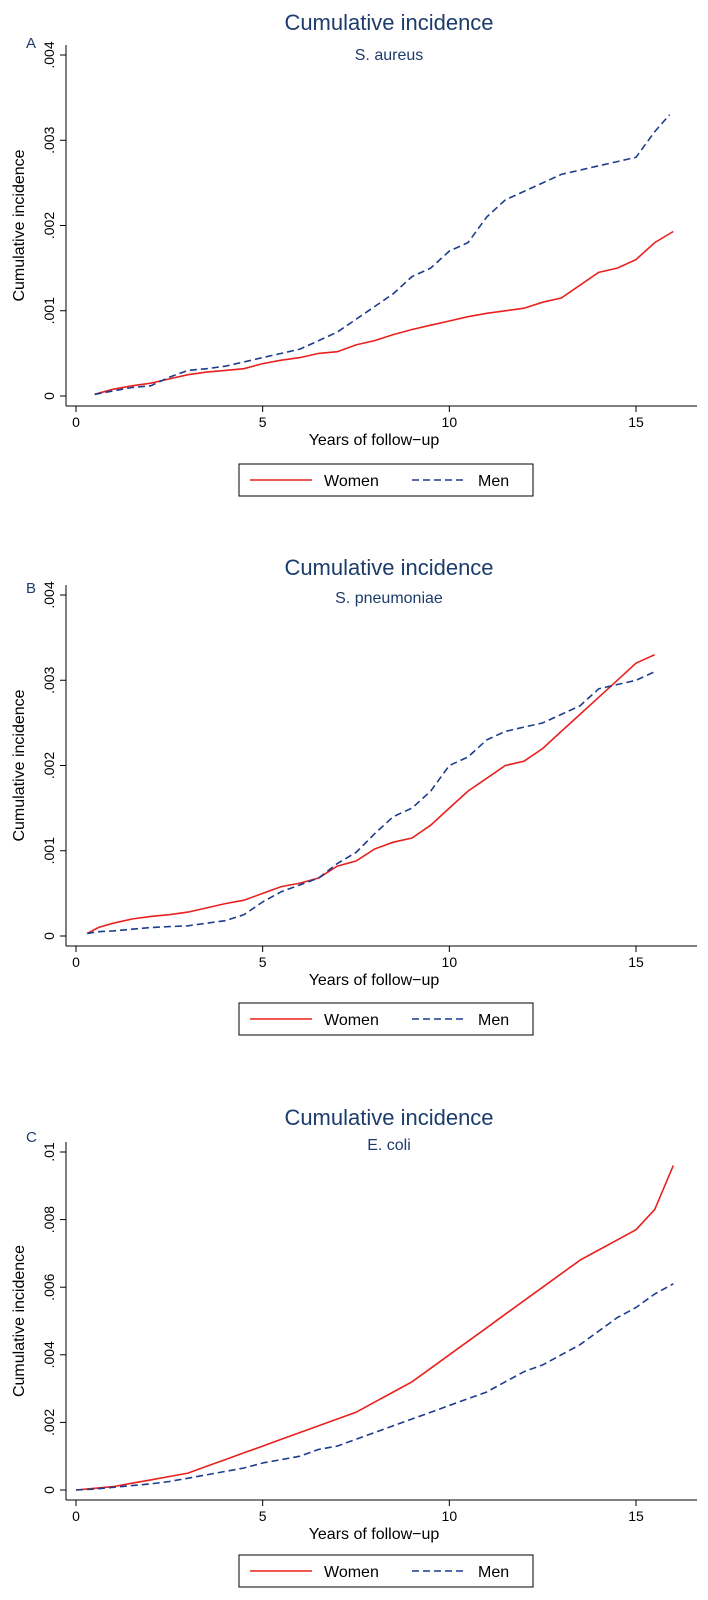  Describe the element at coordinates (31, 1137) in the screenshot. I see `panel-label: C` at that location.